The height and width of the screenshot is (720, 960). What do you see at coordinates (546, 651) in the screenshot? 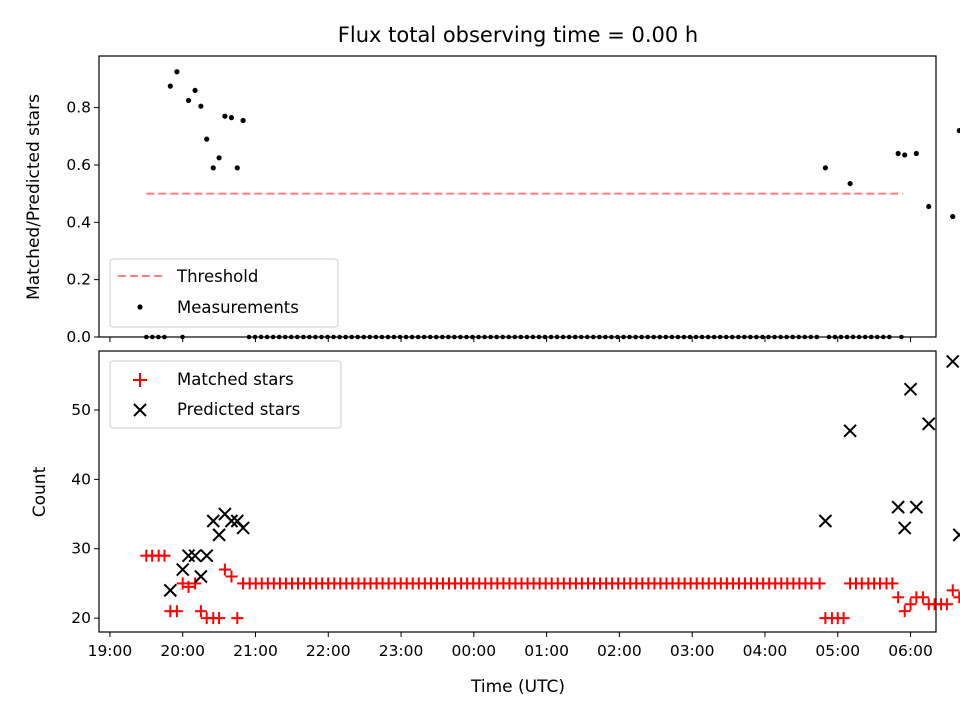
I see `xtick-label: 01:00` at bounding box center [546, 651].